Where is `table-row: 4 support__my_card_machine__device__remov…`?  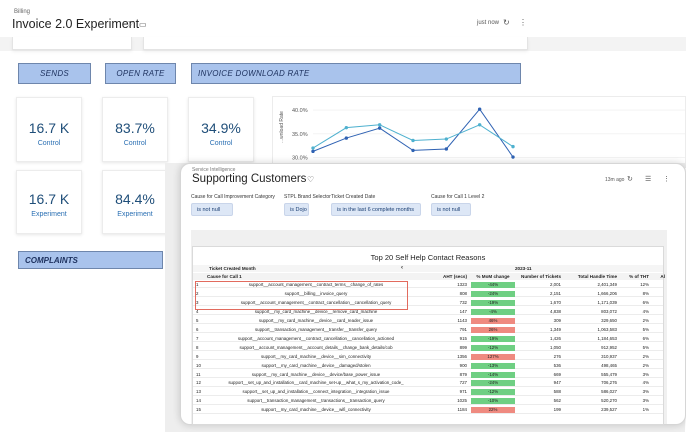
table-row: 4 support__my_card_machine__device__remov… is located at coordinates (428, 312).